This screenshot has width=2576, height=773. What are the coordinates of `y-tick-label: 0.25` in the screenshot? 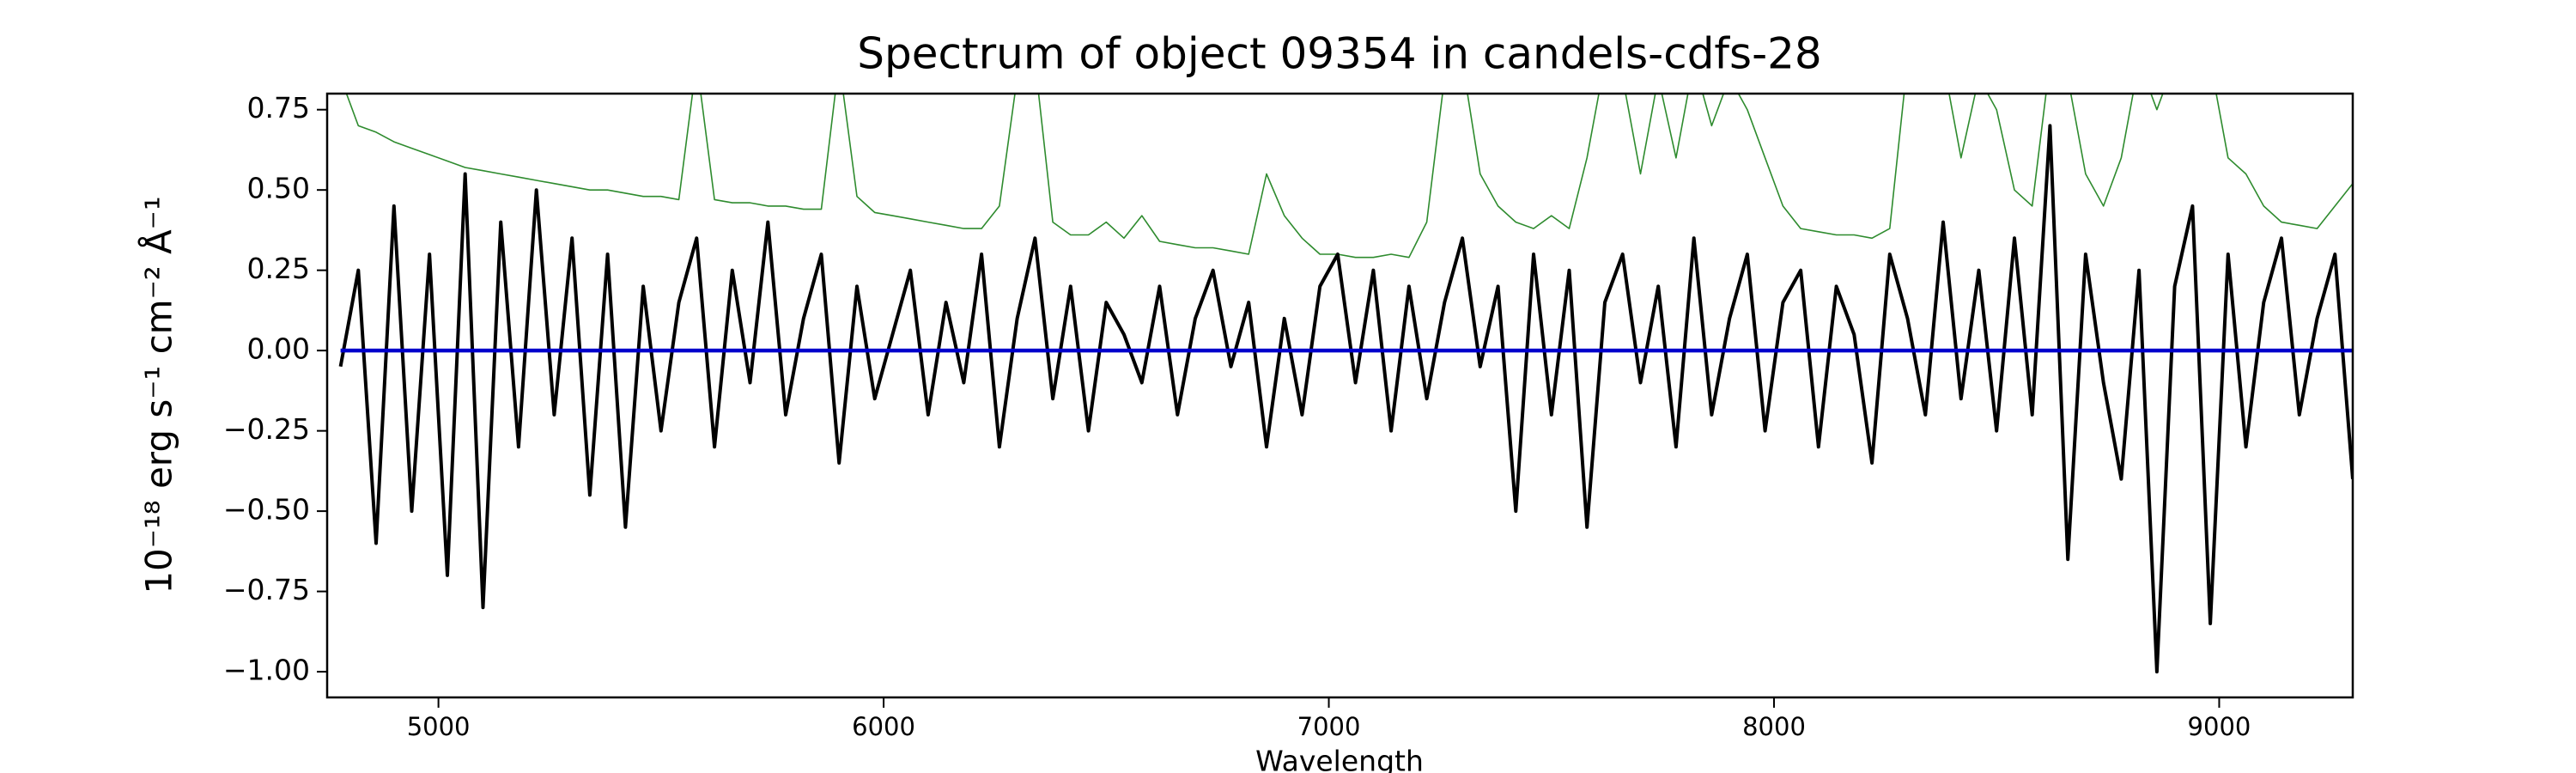 It's located at (279, 268).